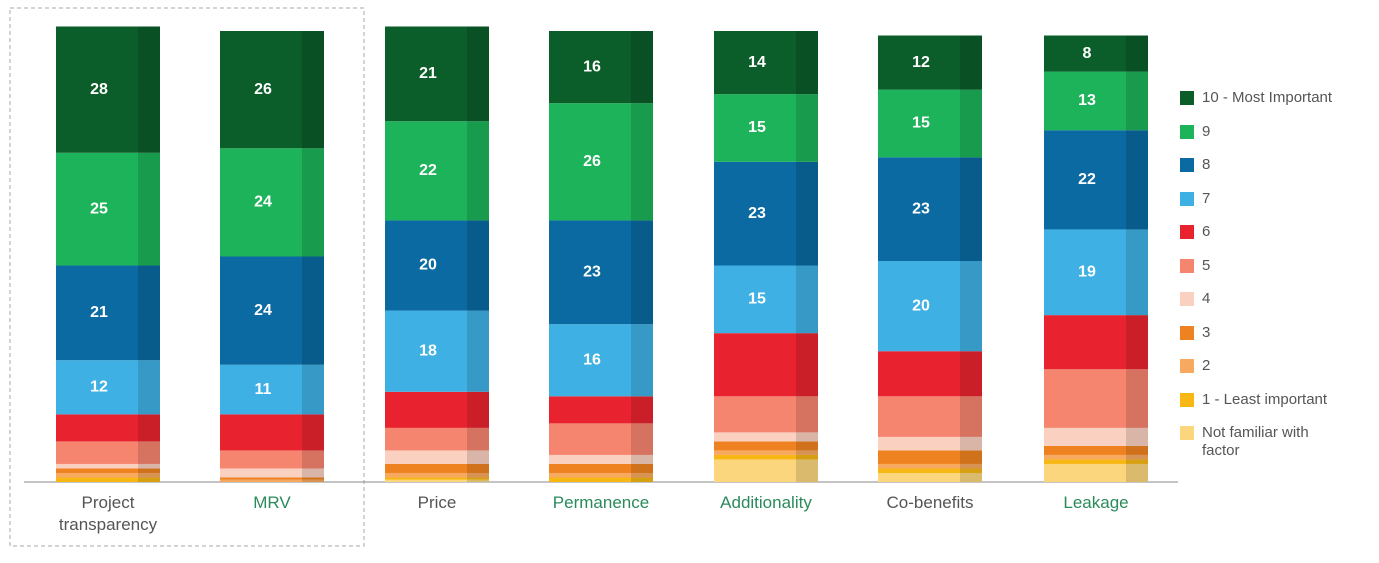 This screenshot has width=1379, height=563. Describe the element at coordinates (1206, 164) in the screenshot. I see `legend-label: 8` at that location.